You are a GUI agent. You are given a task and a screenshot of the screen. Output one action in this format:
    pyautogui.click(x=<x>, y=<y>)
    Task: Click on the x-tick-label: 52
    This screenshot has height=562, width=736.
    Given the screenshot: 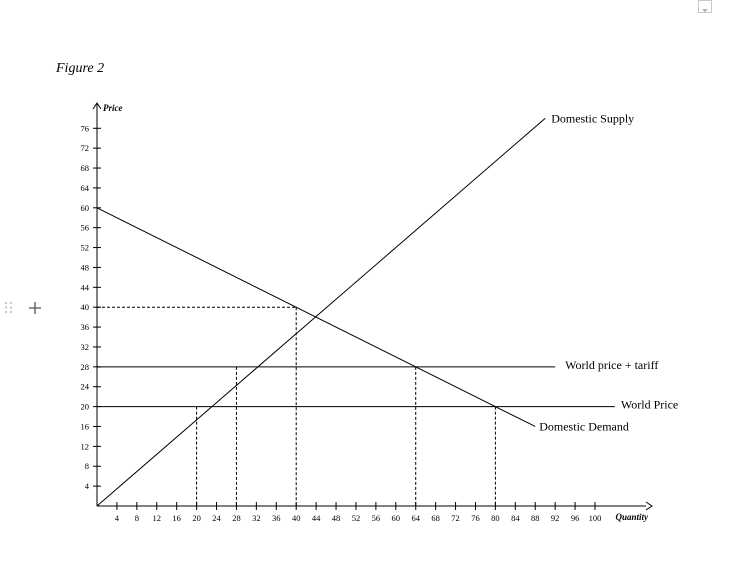 What is the action you would take?
    pyautogui.click(x=356, y=518)
    